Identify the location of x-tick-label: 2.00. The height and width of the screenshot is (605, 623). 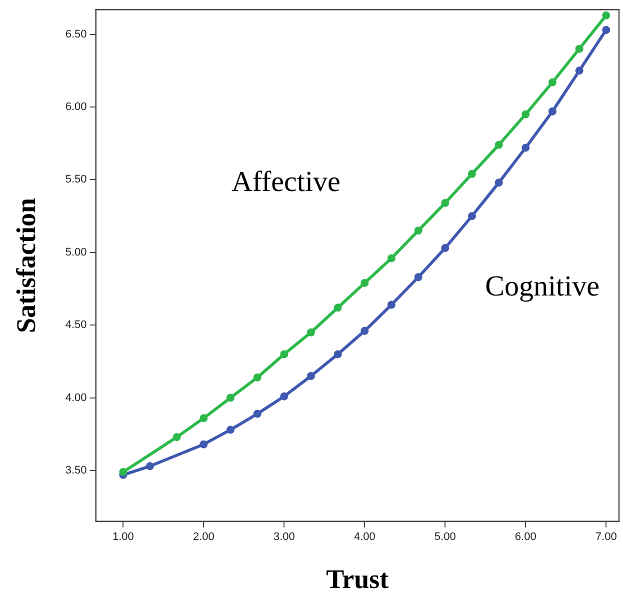
(203, 537).